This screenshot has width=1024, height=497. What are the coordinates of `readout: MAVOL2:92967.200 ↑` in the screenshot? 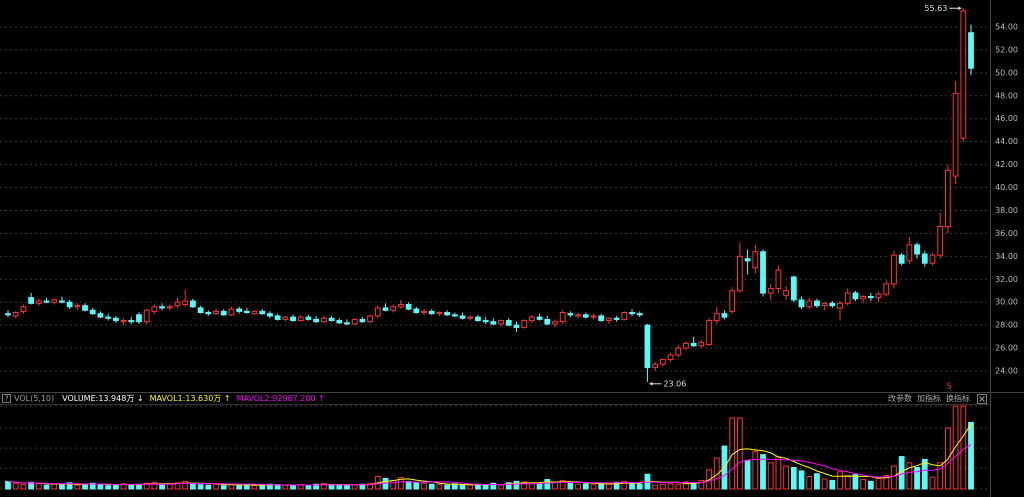 It's located at (281, 398).